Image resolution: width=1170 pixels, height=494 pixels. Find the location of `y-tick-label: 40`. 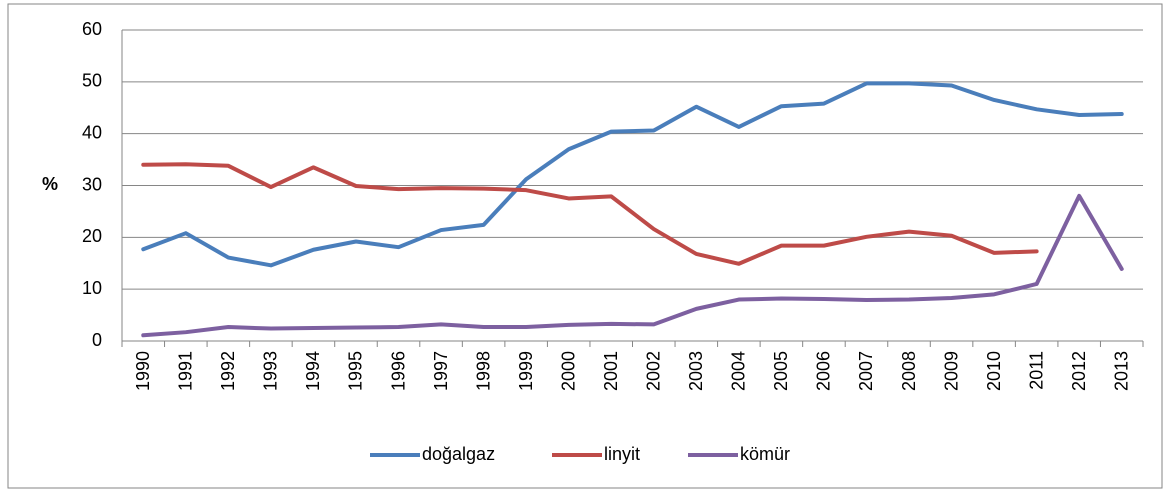

y-tick-label: 40 is located at coordinates (92, 132).